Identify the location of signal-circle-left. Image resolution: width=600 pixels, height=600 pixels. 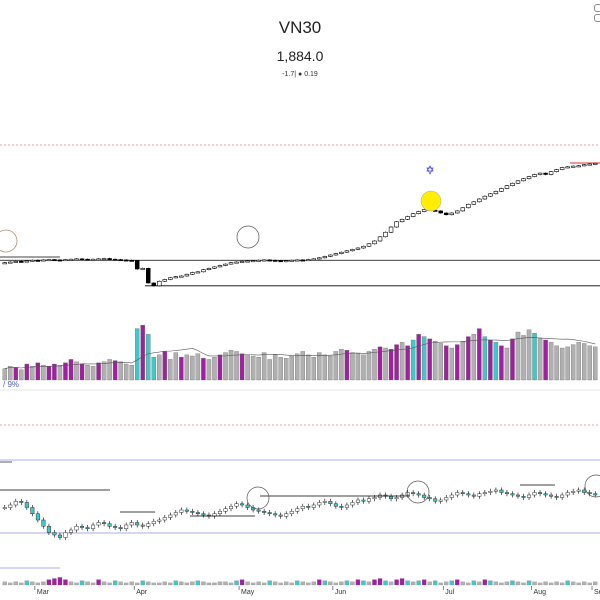
(9, 241).